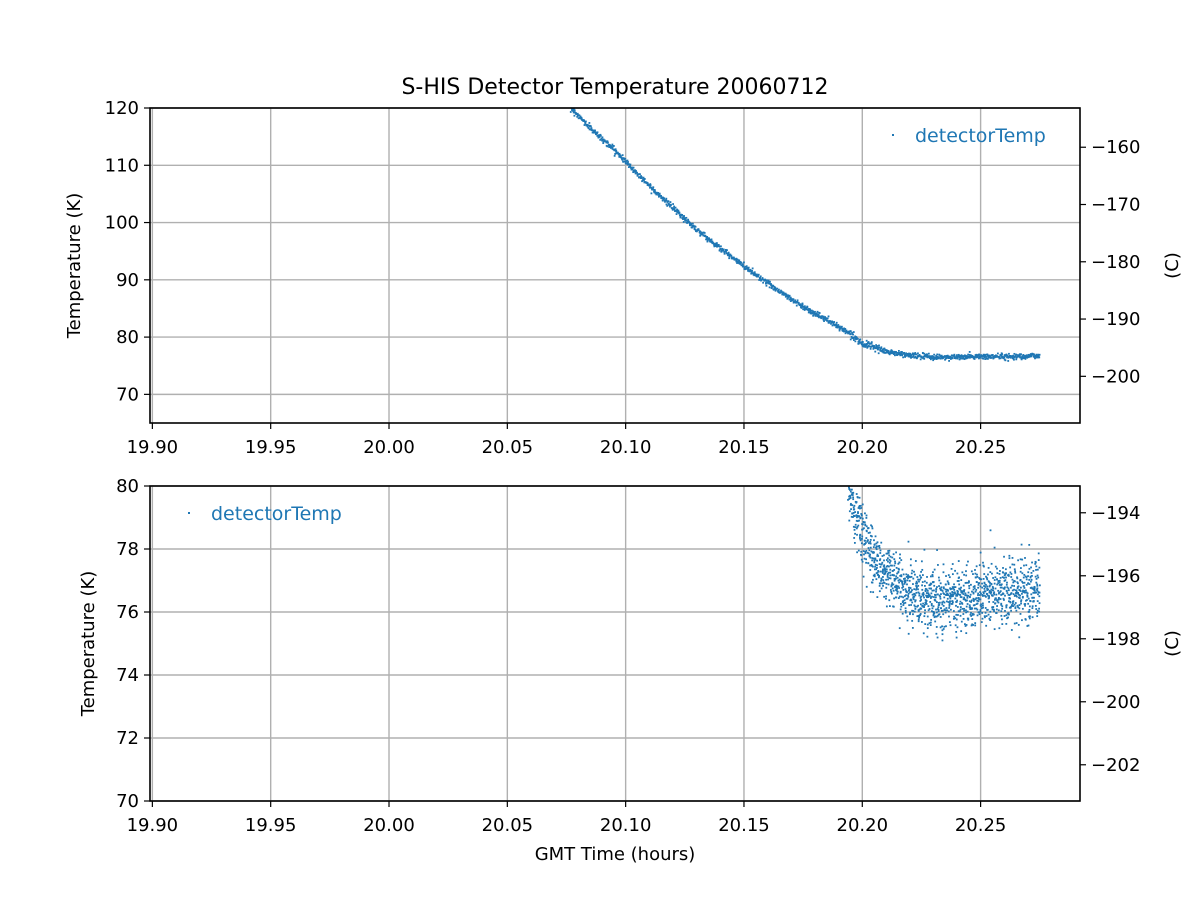 The width and height of the screenshot is (1200, 900). Describe the element at coordinates (127, 675) in the screenshot. I see `y-tick-label: 74` at that location.